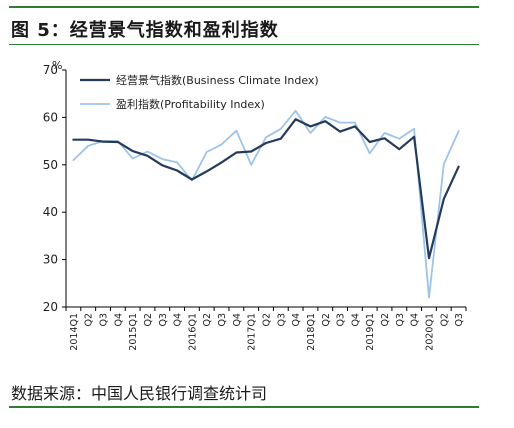 The image size is (514, 428). Describe the element at coordinates (50, 165) in the screenshot. I see `y-tick-label: 50` at that location.